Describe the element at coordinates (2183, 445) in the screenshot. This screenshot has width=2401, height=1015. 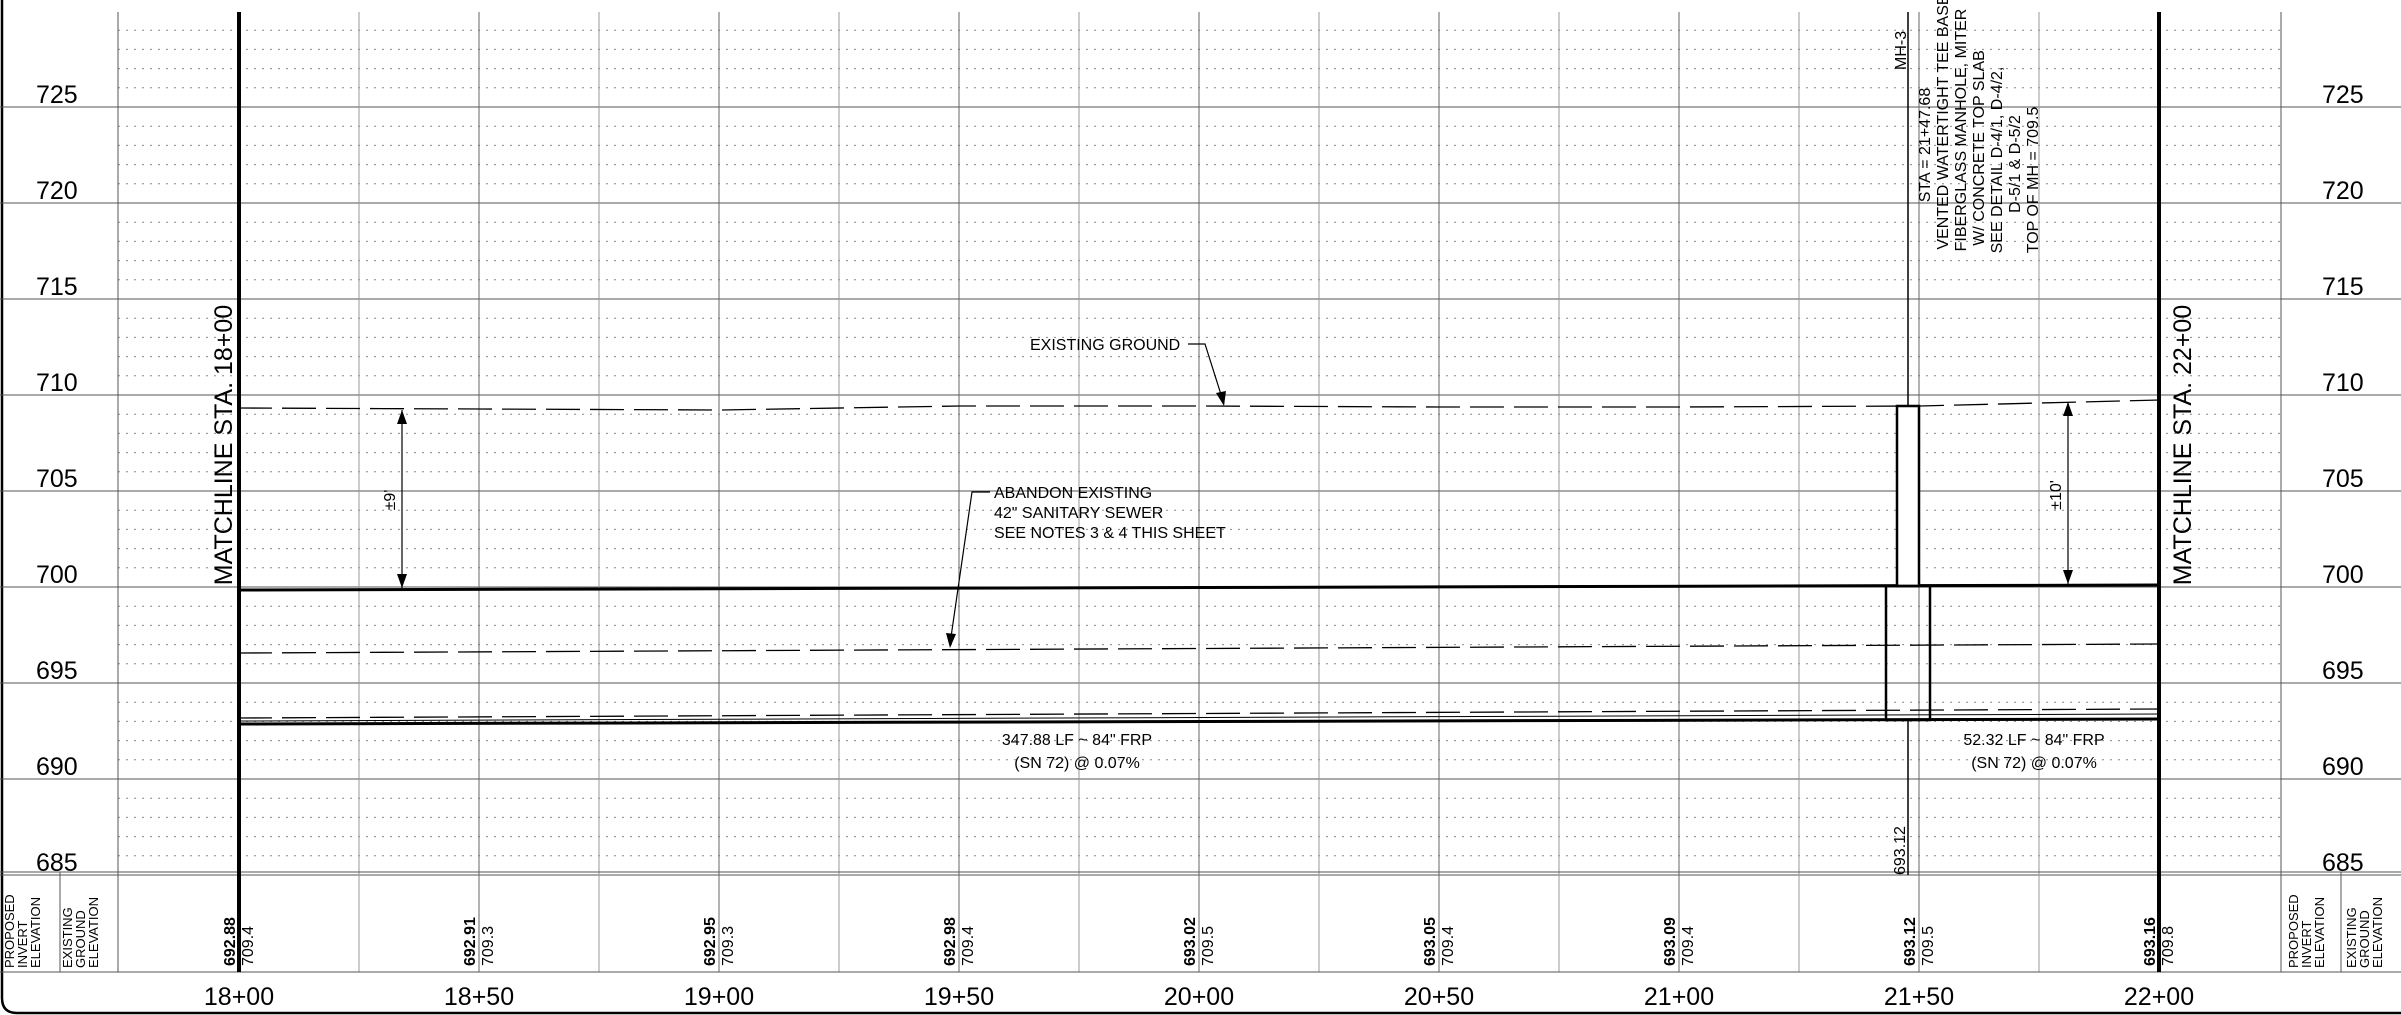
I see `matchline-right-label: MATCHLINE STA. 22+00` at that location.